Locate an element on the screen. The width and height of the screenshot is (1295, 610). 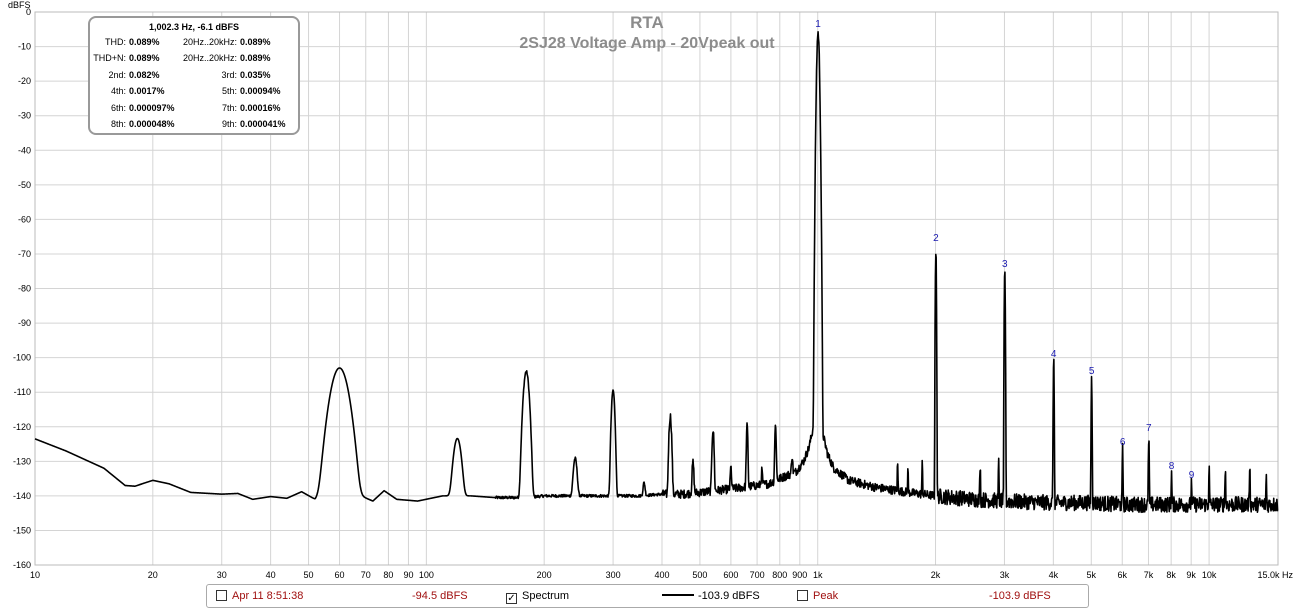
readout-value: 0.000097% is located at coordinates (152, 107).